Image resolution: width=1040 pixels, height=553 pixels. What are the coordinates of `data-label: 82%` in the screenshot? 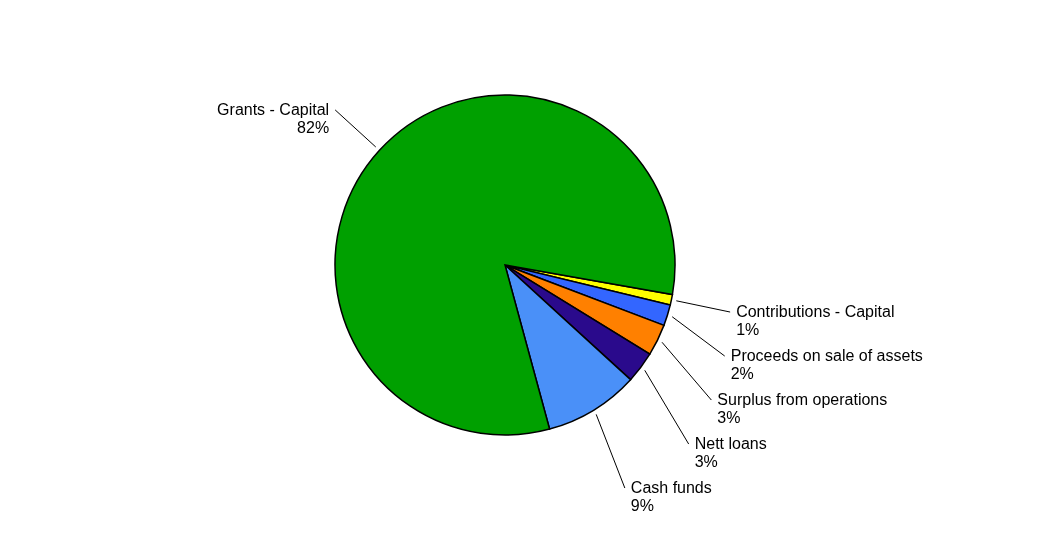 It's located at (313, 127).